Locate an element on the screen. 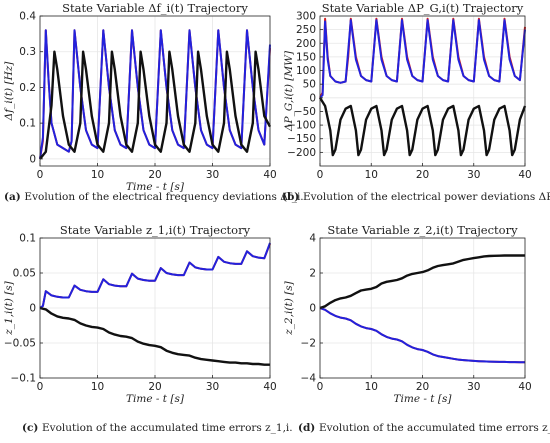  chart-title: State Variable z_1,i(t) Trajectory is located at coordinates (155, 230).